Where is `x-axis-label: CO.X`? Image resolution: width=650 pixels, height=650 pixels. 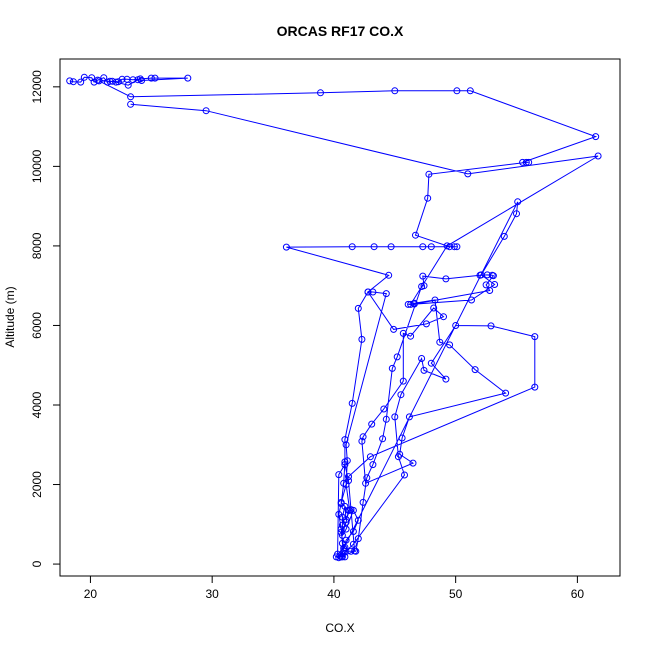 x-axis-label: CO.X is located at coordinates (339, 628).